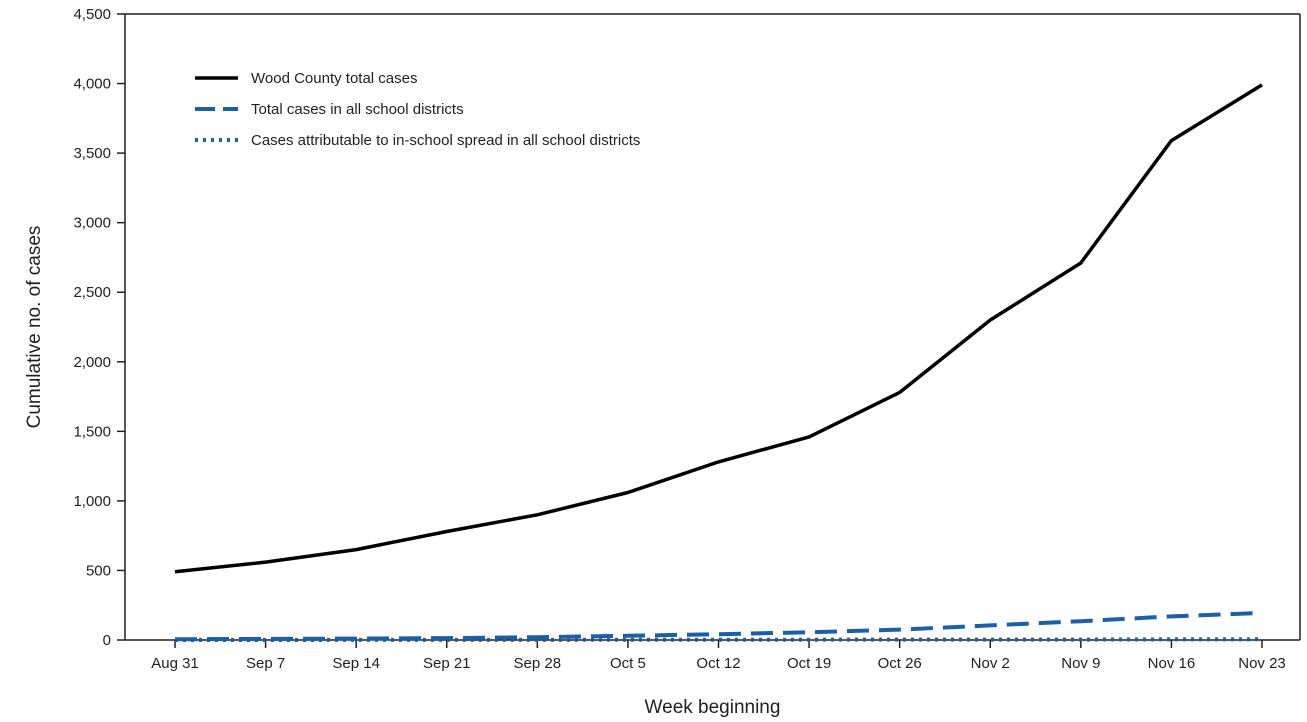 Image resolution: width=1307 pixels, height=722 pixels. I want to click on y-tick-label: 1,500, so click(92, 431).